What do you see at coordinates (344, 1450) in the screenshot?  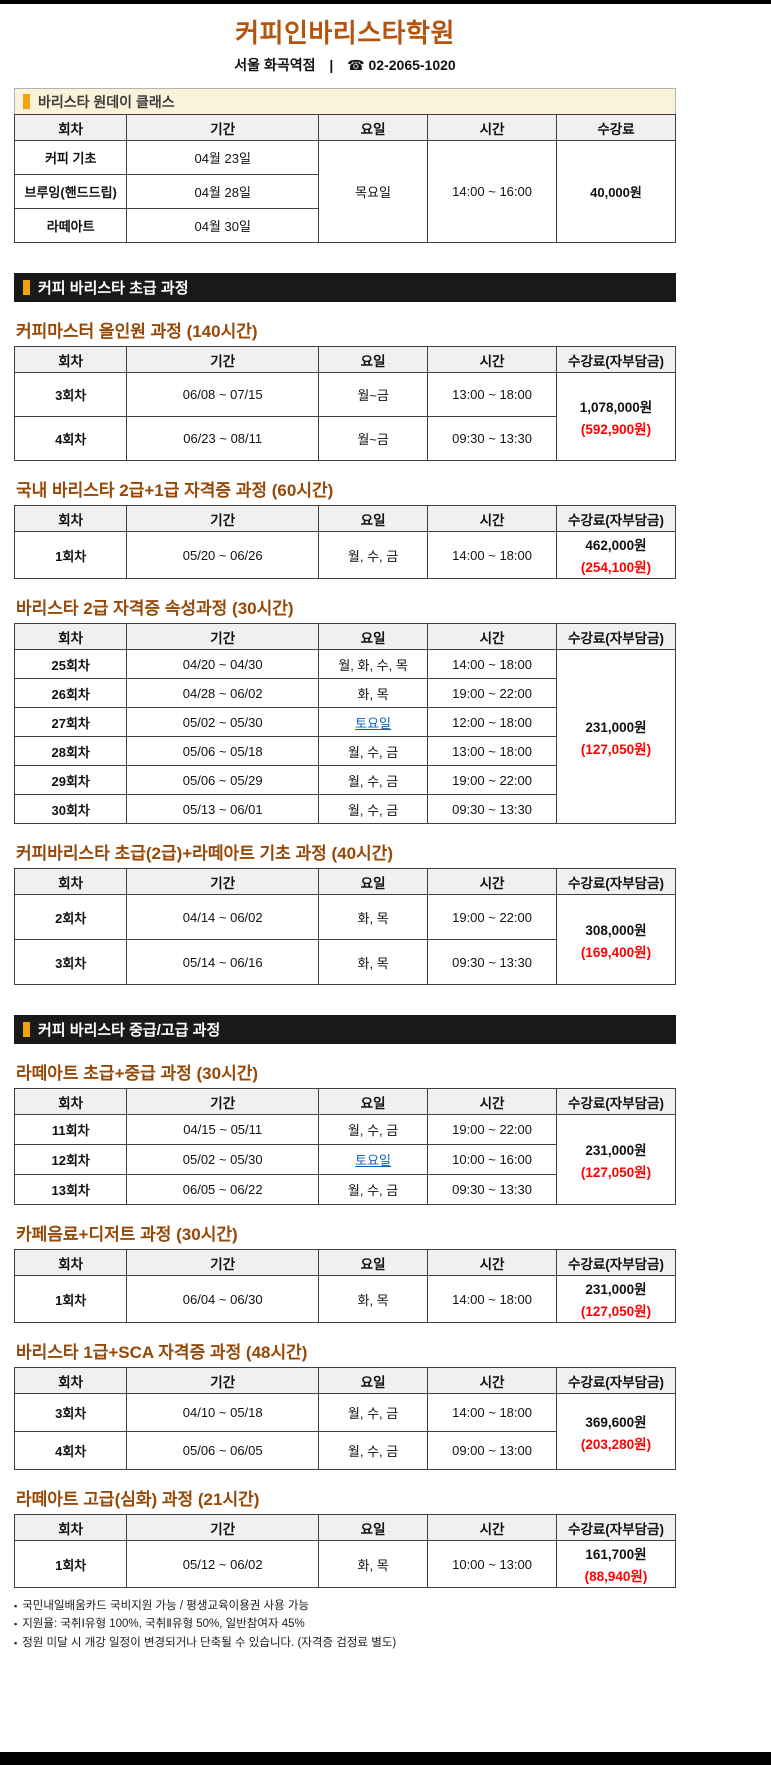 I see `course-row: 4회차 05/06 ~ 06/05 월, 수, 금 09:00 ~ 13:00` at bounding box center [344, 1450].